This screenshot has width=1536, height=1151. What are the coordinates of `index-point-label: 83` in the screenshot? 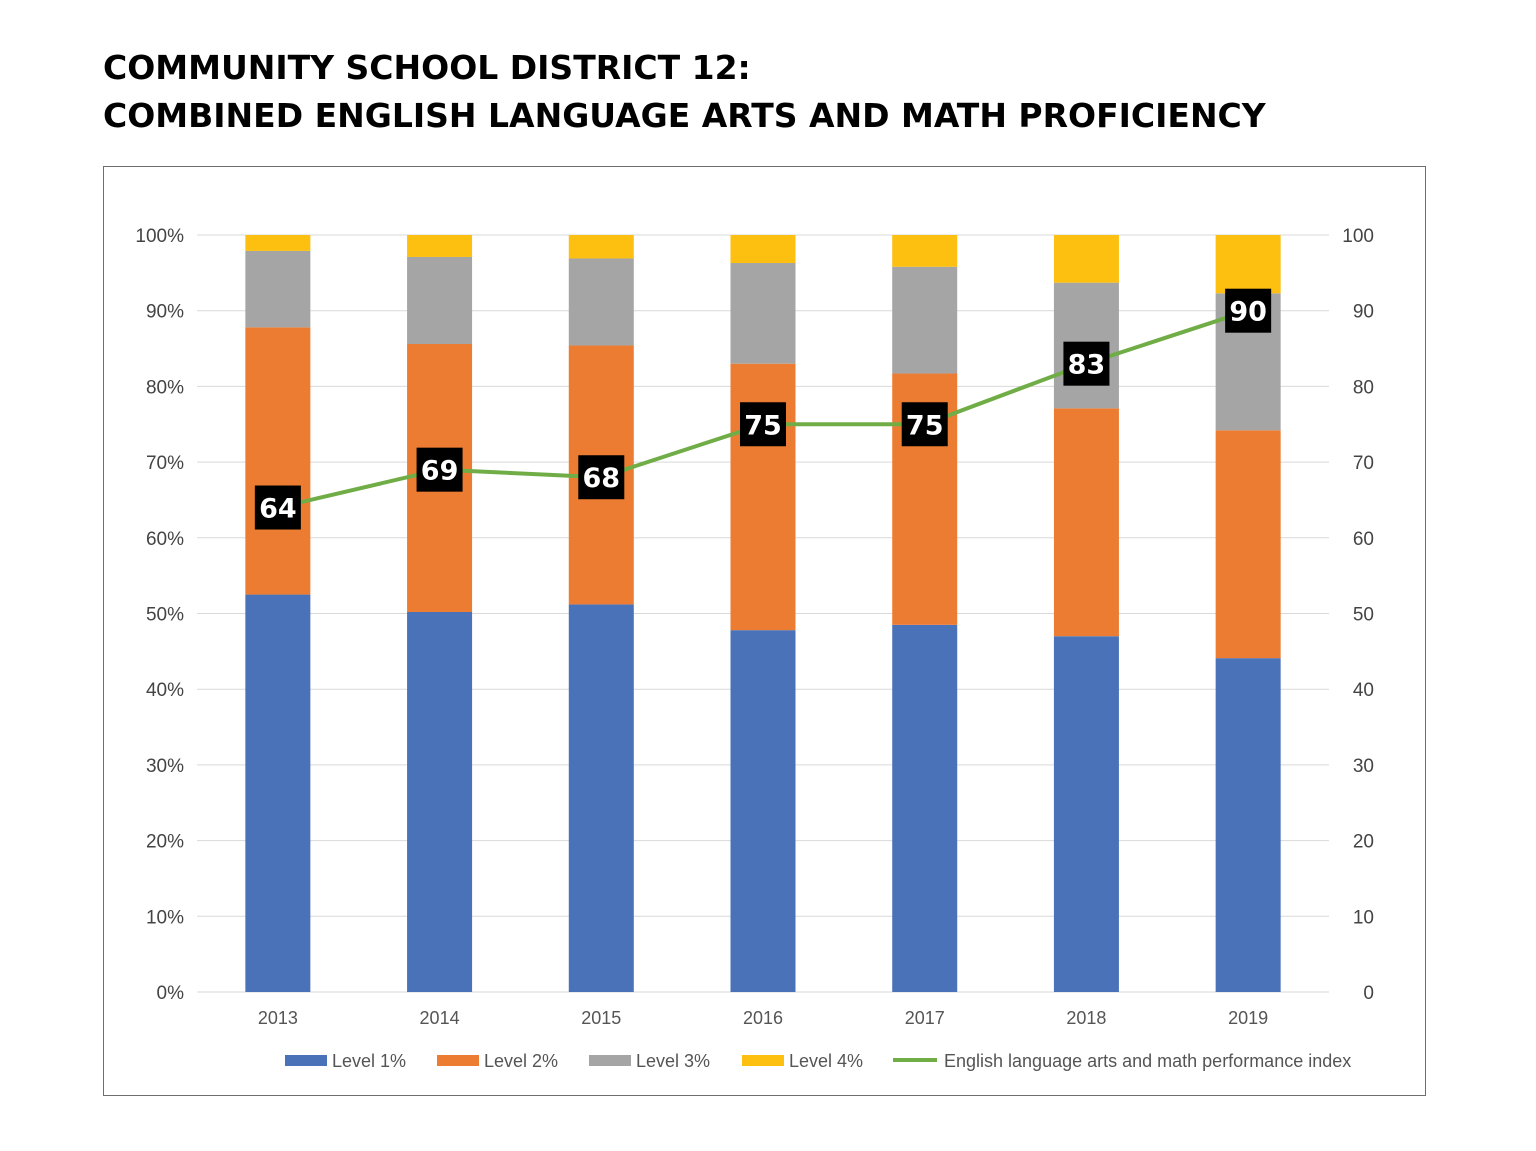 It's located at (1087, 365).